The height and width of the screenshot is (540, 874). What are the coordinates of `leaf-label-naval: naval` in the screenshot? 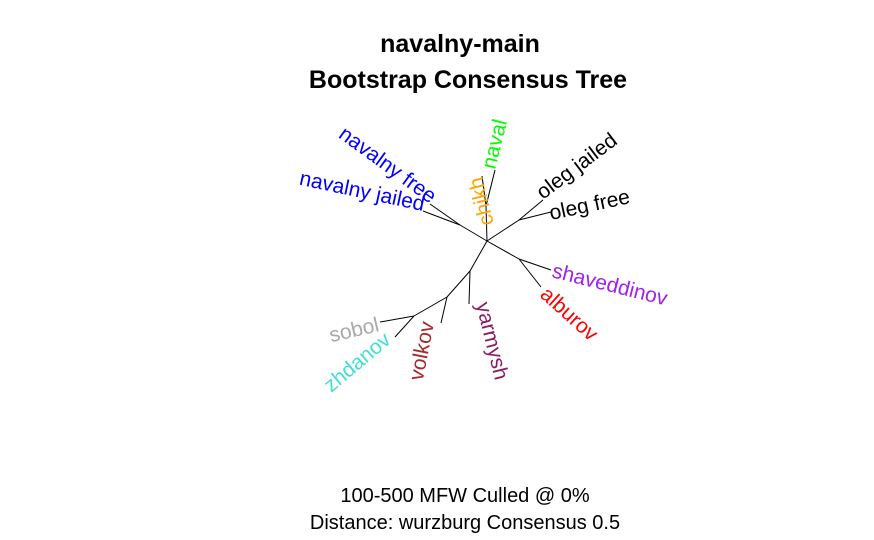 It's located at (495, 144).